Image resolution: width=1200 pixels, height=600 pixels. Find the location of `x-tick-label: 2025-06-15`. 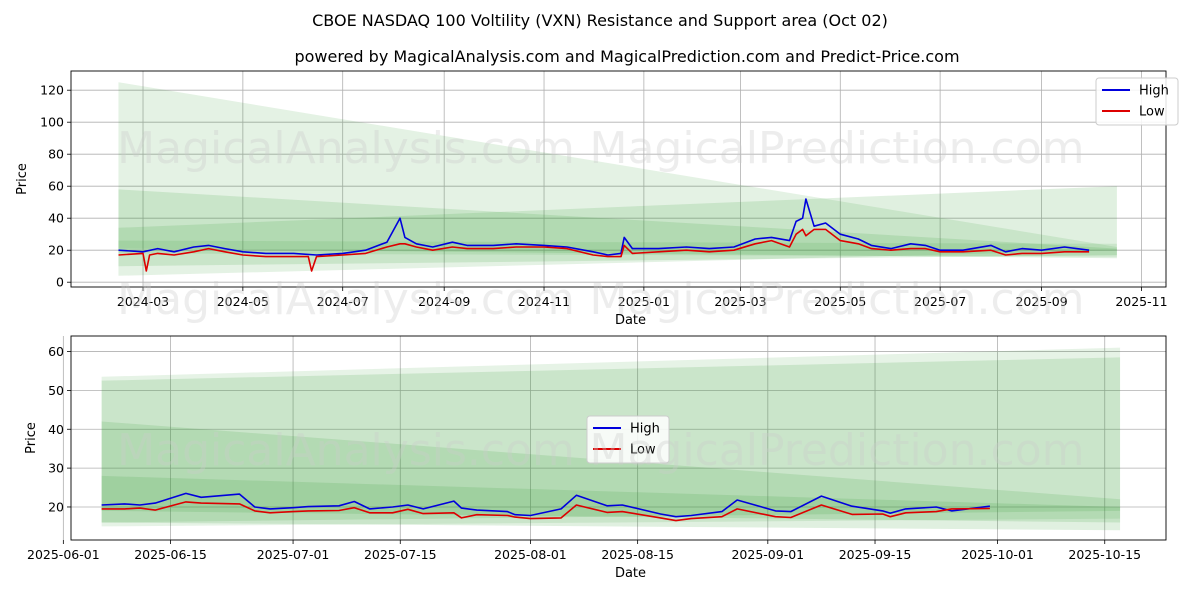

x-tick-label: 2025-06-15 is located at coordinates (170, 554).